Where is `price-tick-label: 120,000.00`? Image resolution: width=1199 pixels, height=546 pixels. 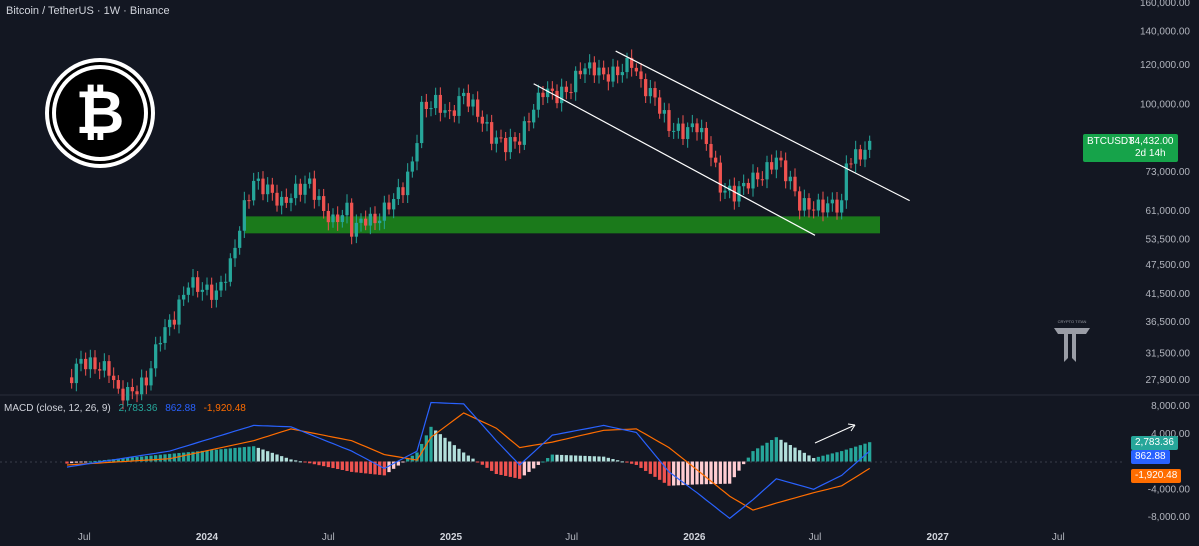
price-tick-label: 120,000.00 is located at coordinates (1165, 65).